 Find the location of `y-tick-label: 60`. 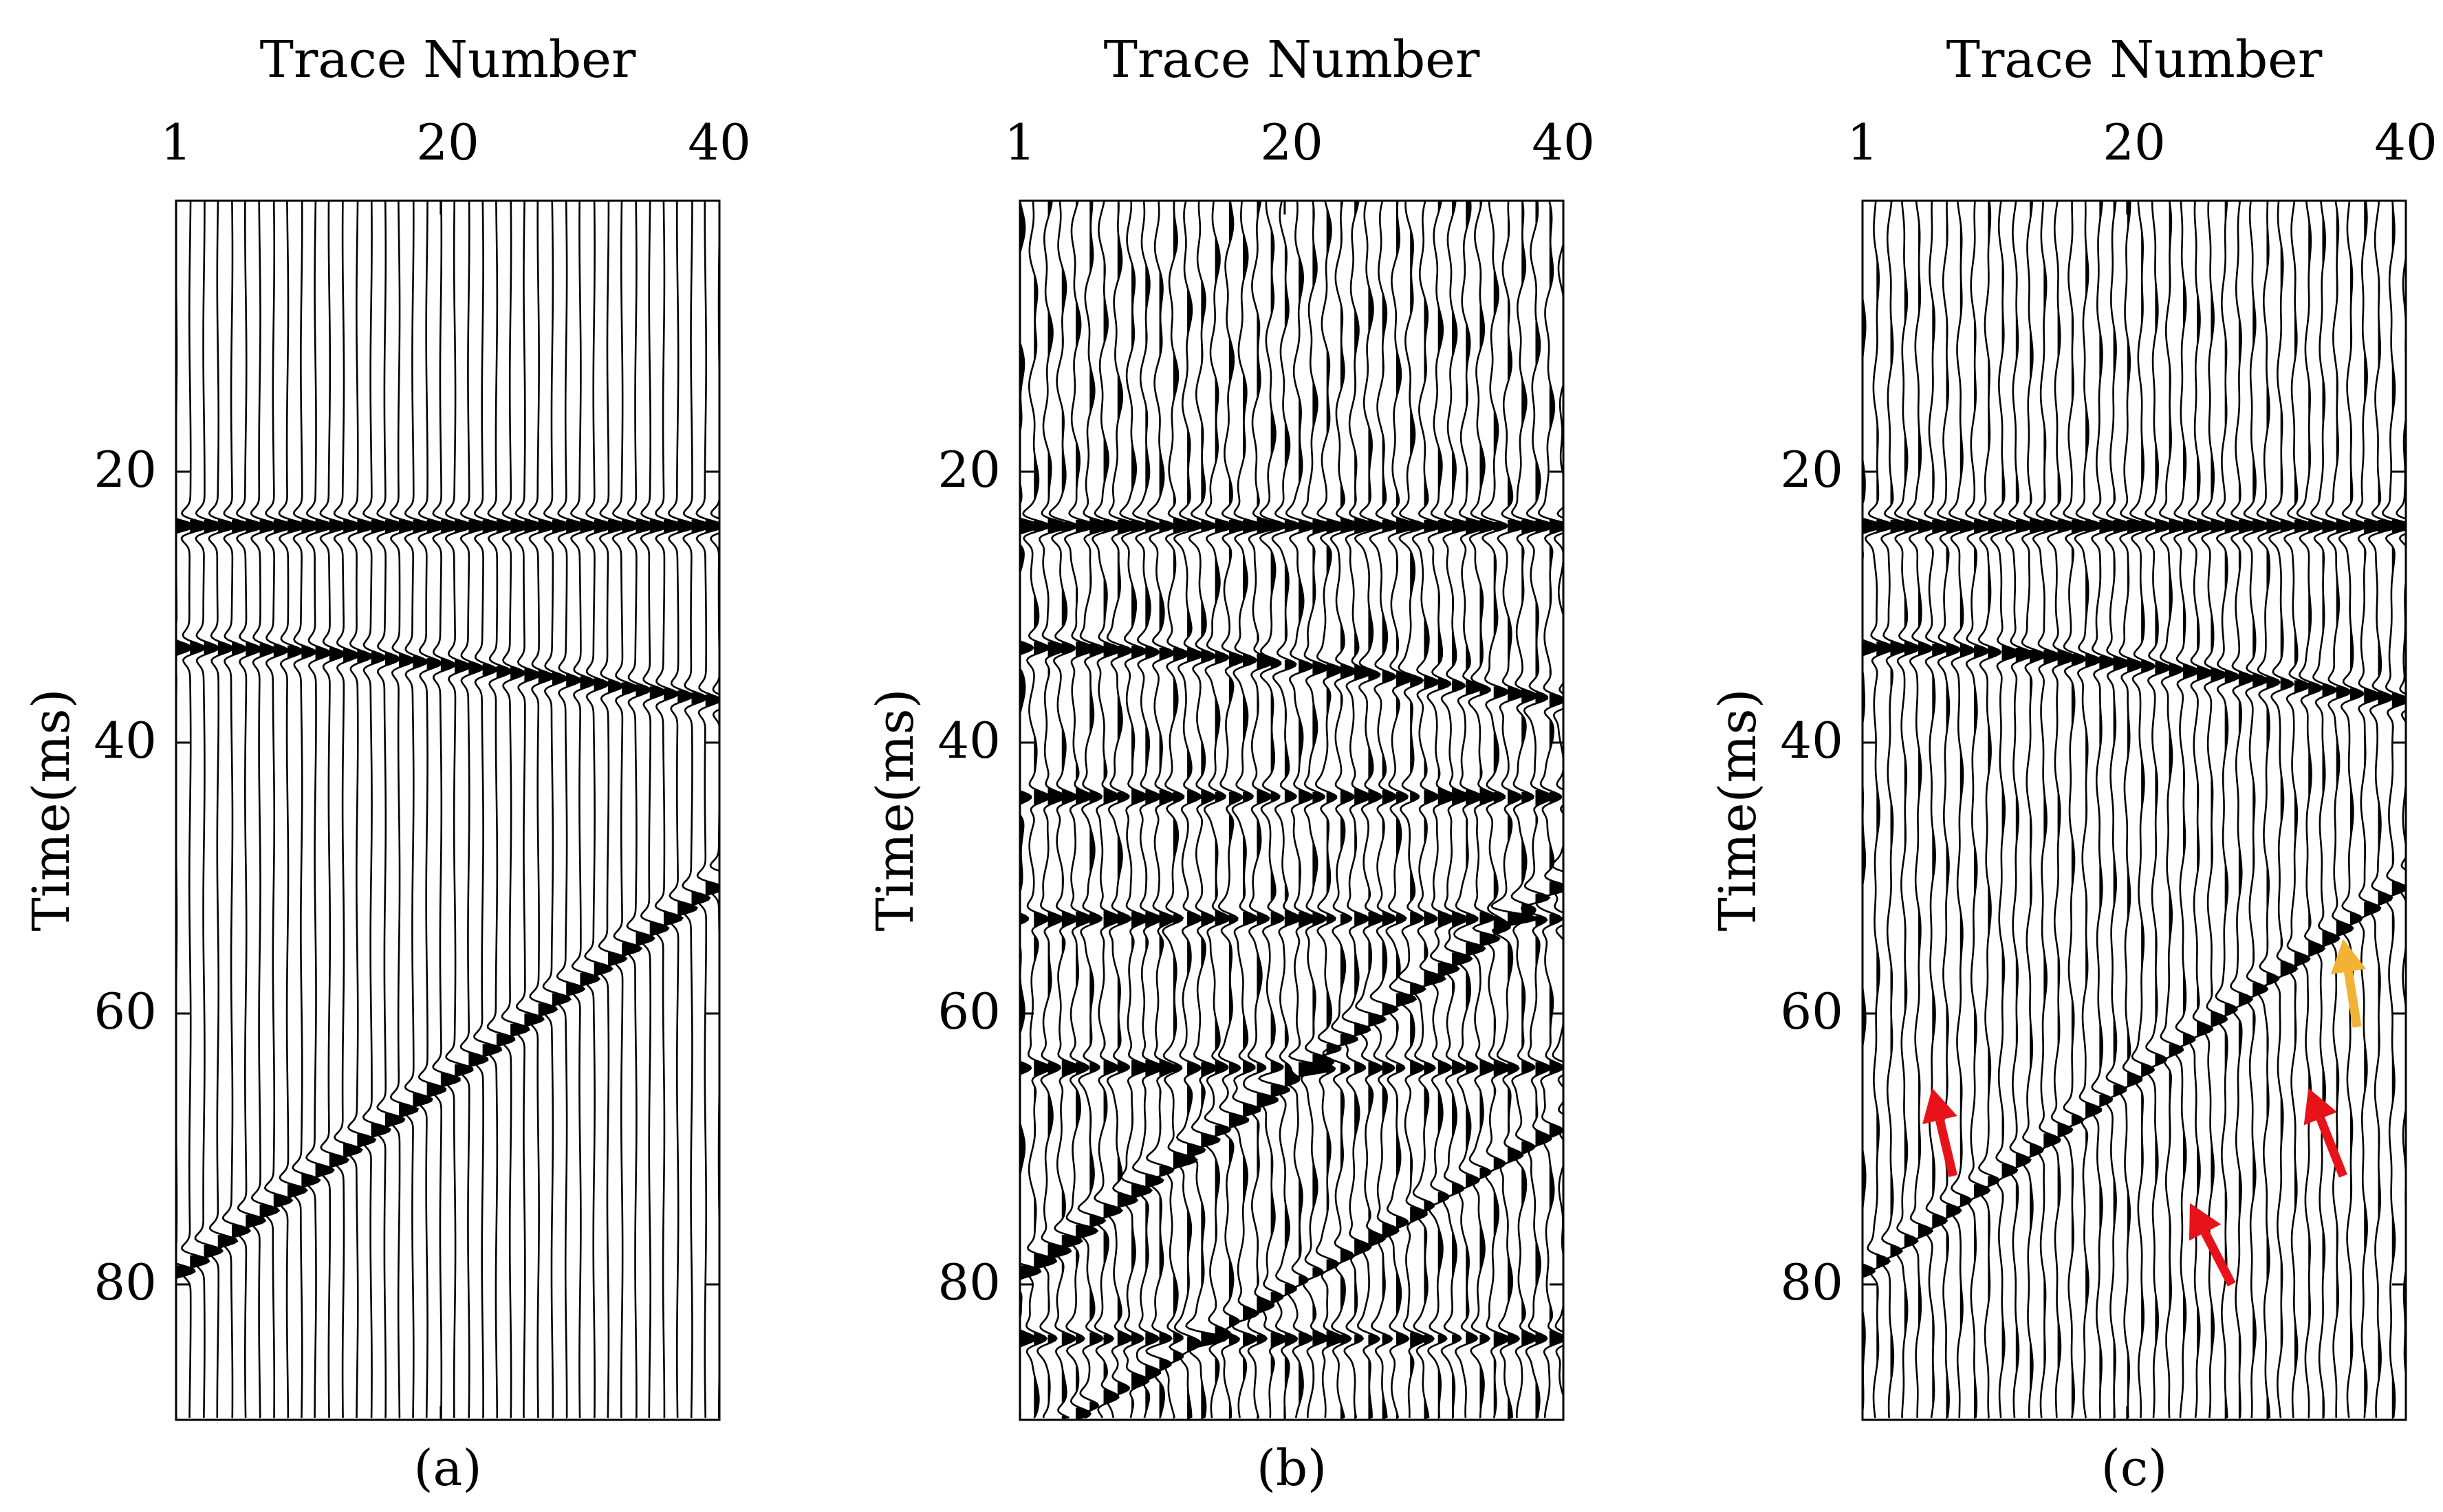

y-tick-label: 60 is located at coordinates (969, 1012).